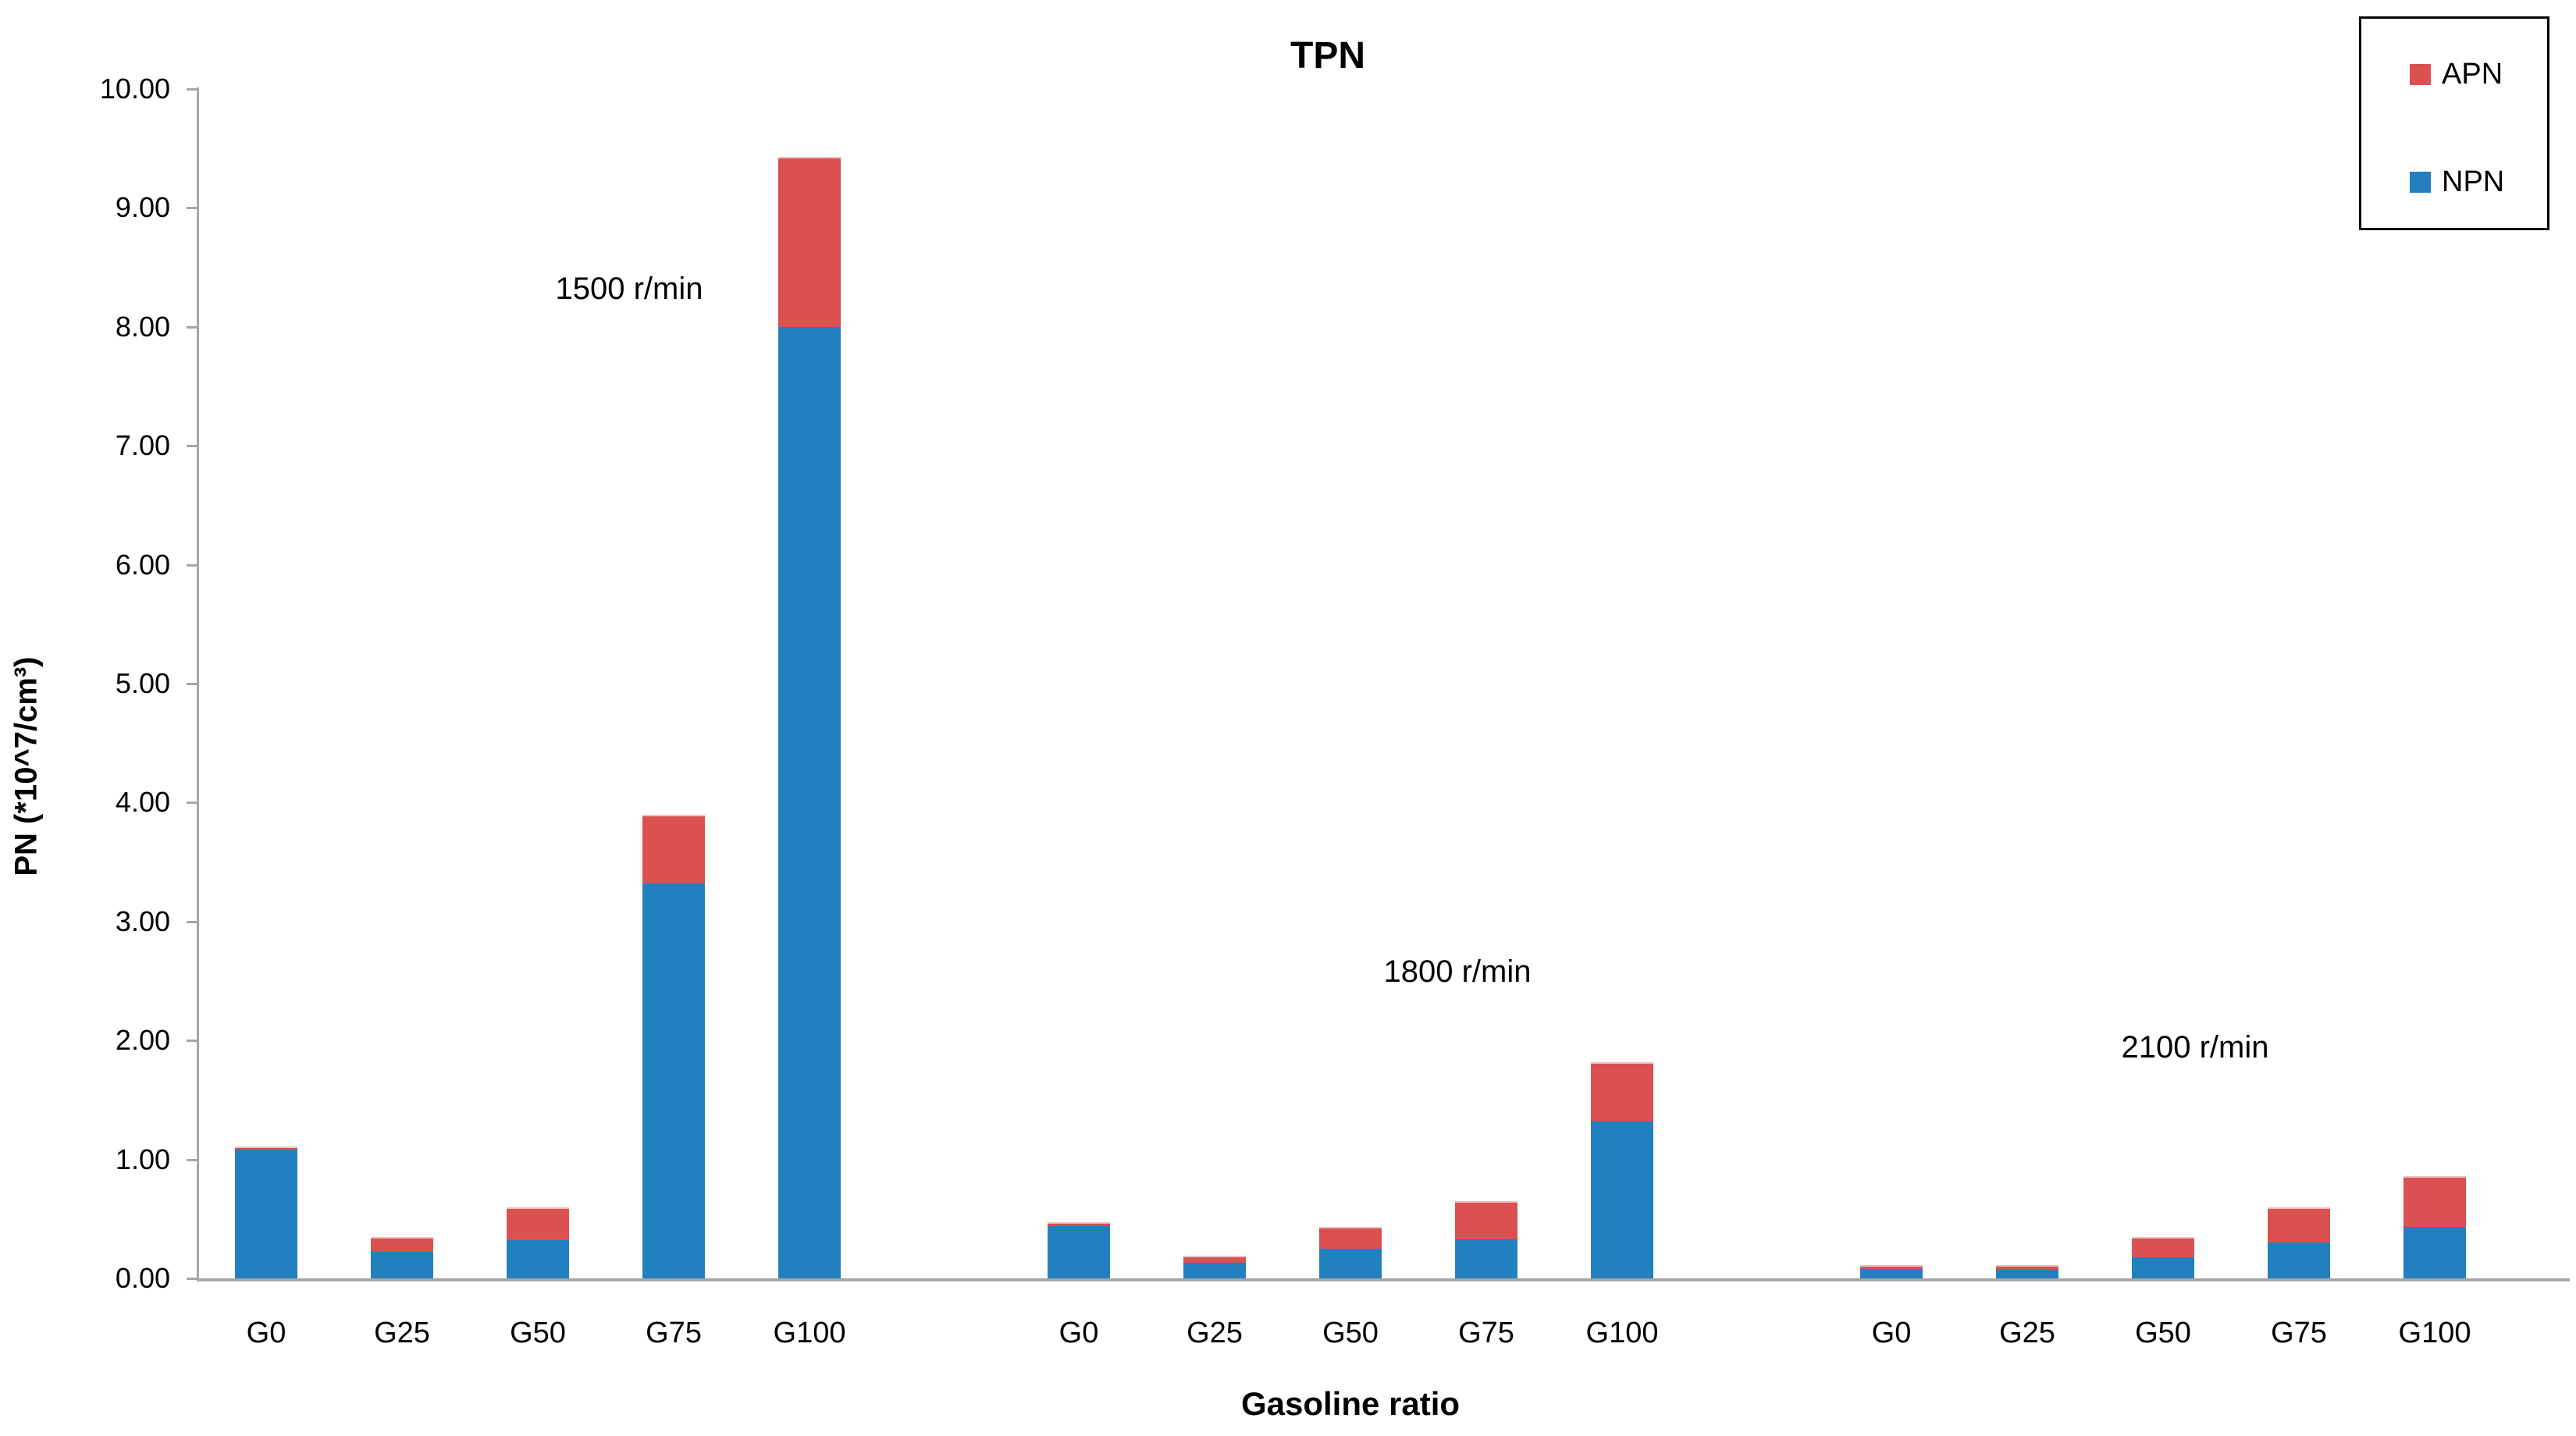  Describe the element at coordinates (142, 1159) in the screenshot. I see `y-tick-label: 1.00` at that location.